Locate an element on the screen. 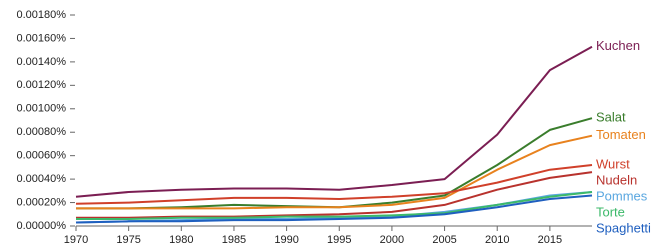 This screenshot has height=247, width=663. y-tick-label: 0.00040% is located at coordinates (41, 179).